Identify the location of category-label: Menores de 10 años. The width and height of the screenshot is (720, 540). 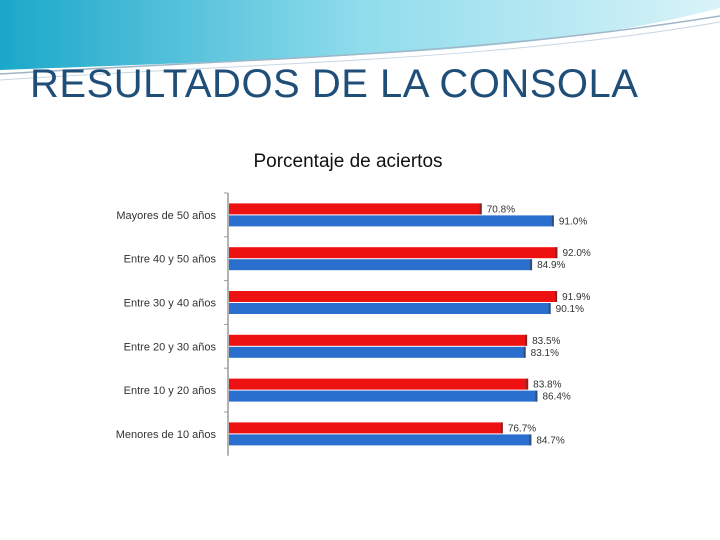
(166, 435).